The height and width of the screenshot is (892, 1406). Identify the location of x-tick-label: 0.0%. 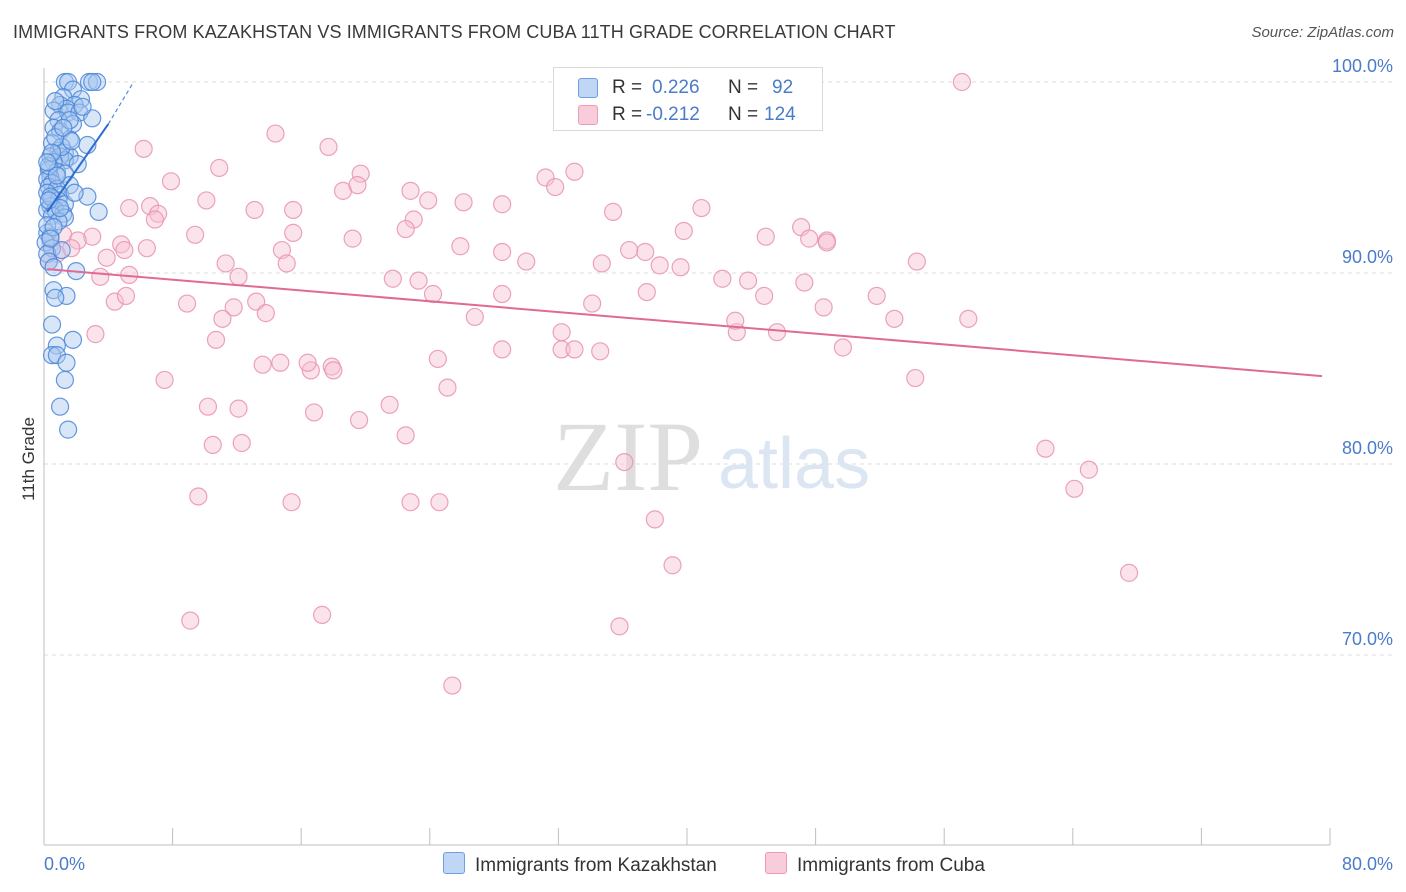
(64, 864).